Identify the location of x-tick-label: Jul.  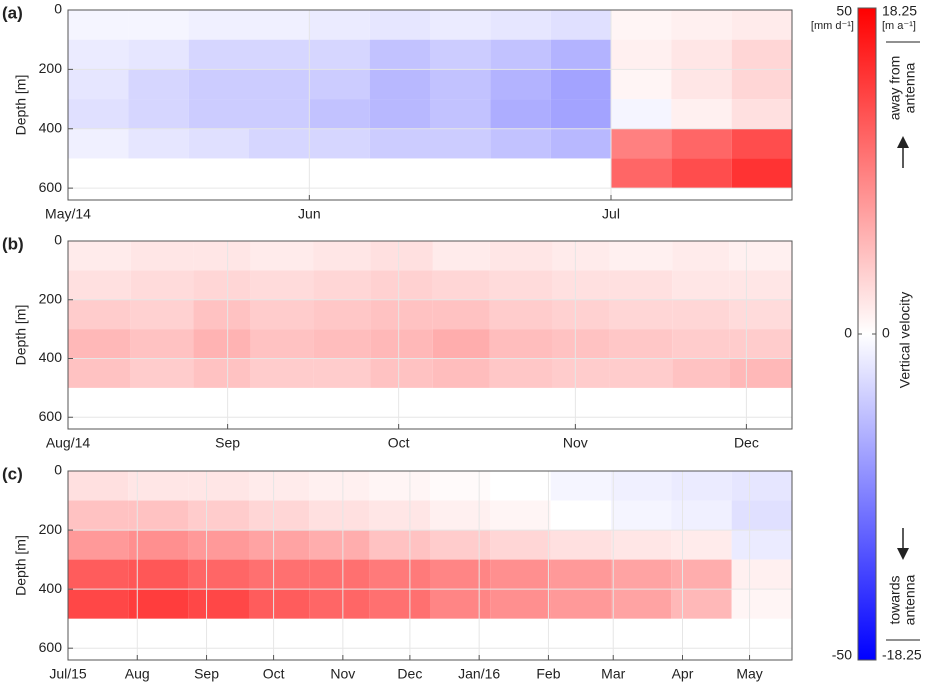
(611, 214).